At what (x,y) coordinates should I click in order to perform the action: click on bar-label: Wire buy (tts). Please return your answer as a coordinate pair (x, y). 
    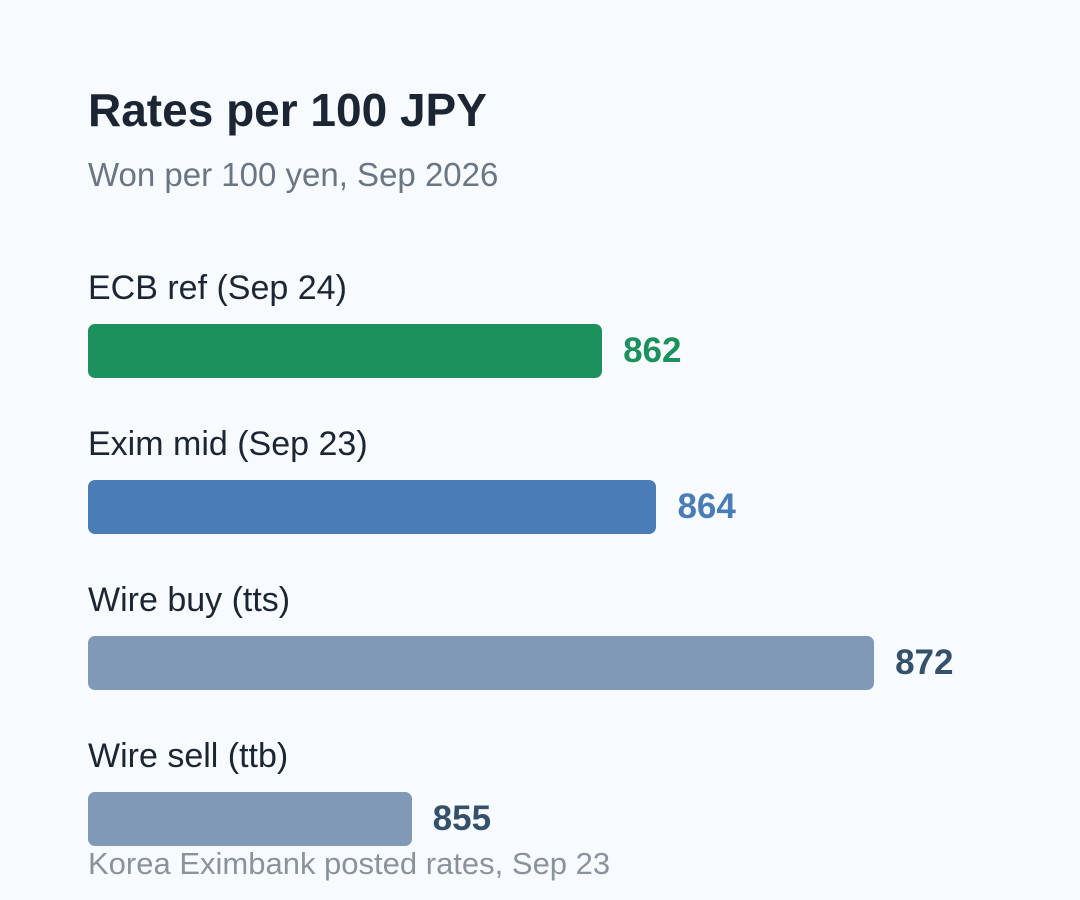
    Looking at the image, I should click on (189, 600).